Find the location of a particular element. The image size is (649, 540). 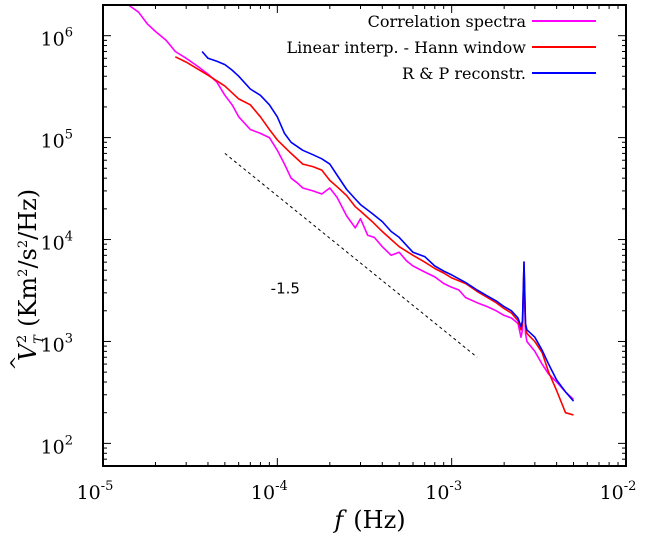

y-tick-label: 10⁴ is located at coordinates (57, 242).